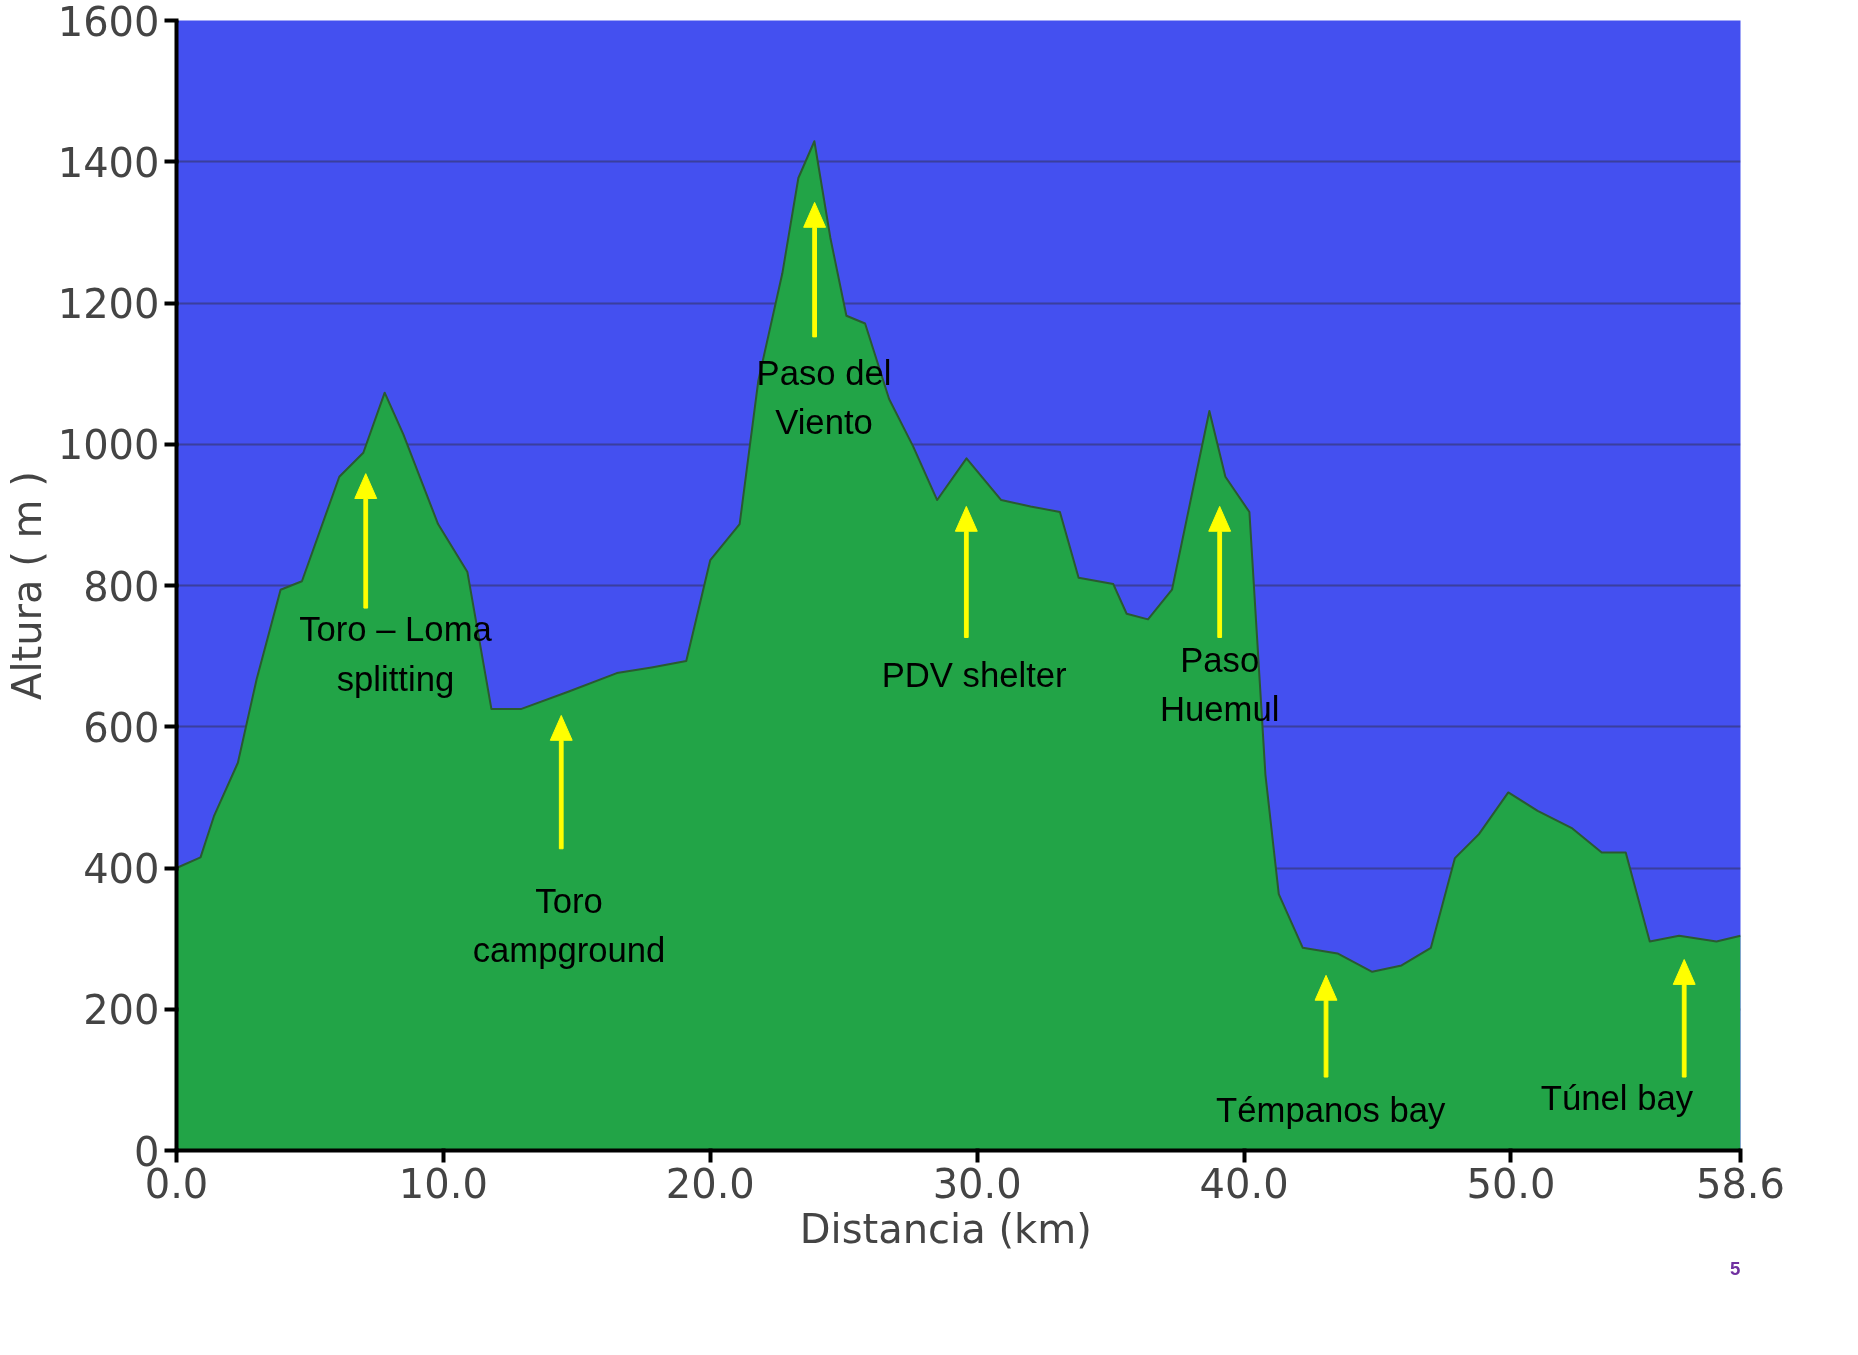  What do you see at coordinates (945, 1228) in the screenshot?
I see `x-axis-title: Distancia (km)` at bounding box center [945, 1228].